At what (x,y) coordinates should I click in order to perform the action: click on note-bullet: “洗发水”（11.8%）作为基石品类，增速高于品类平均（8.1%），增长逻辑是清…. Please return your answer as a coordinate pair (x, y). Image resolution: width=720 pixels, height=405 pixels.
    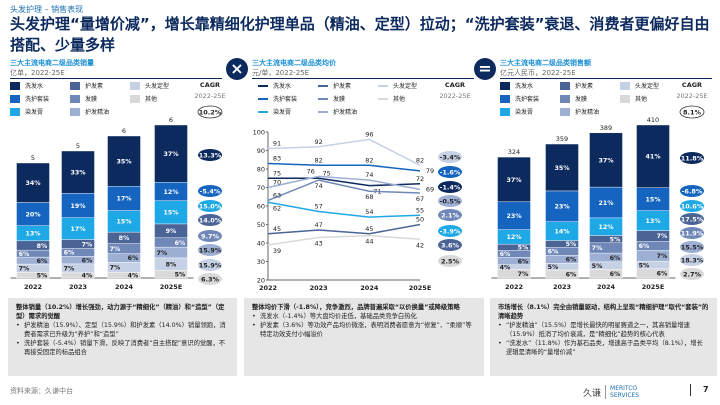
    Looking at the image, I should click on (603, 348).